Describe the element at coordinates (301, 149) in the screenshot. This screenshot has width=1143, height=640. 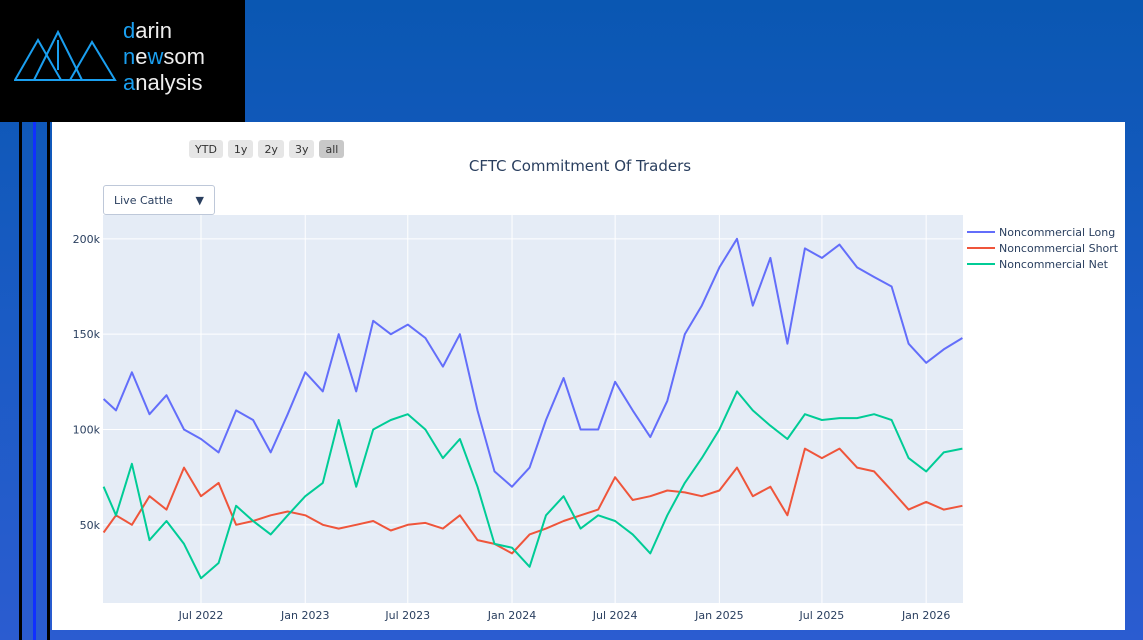
I see `range-3y-button: 3y` at that location.